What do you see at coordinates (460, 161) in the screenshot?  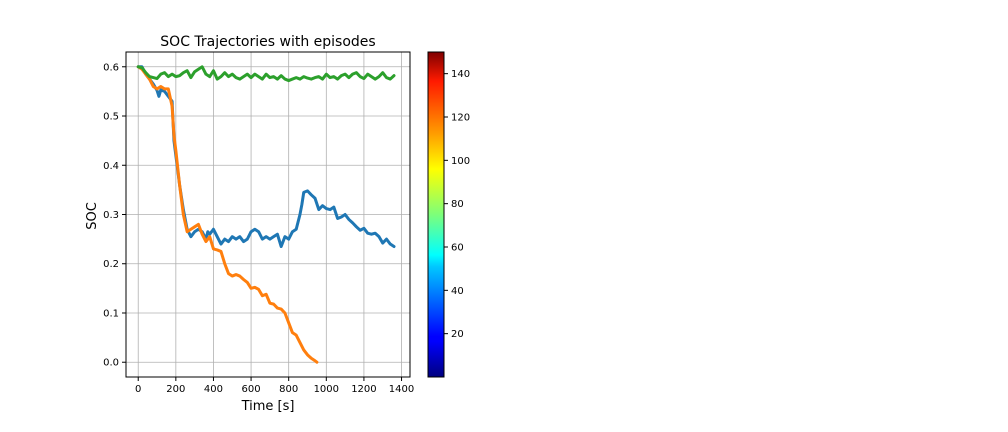 I see `colorbar-tick-label: 100` at bounding box center [460, 161].